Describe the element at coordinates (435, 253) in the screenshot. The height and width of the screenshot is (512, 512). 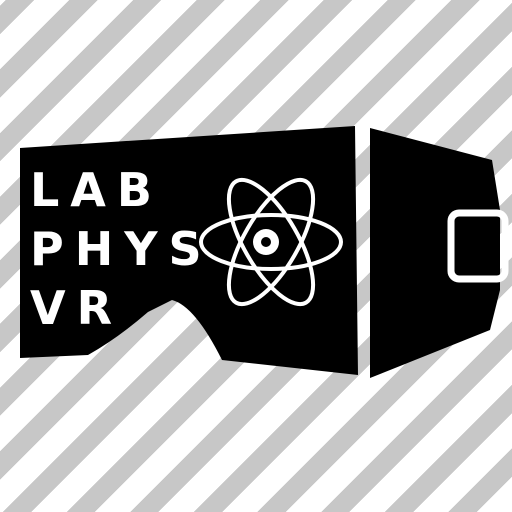
I see `headset-side-body` at that location.